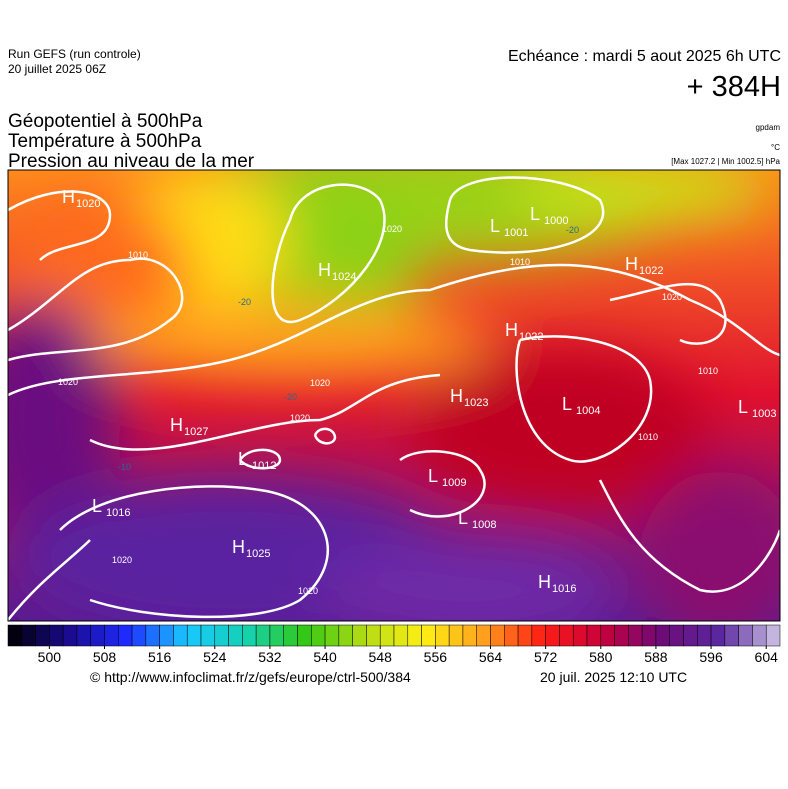 This screenshot has width=788, height=789. I want to click on colorbar-tick-label: 540, so click(325, 657).